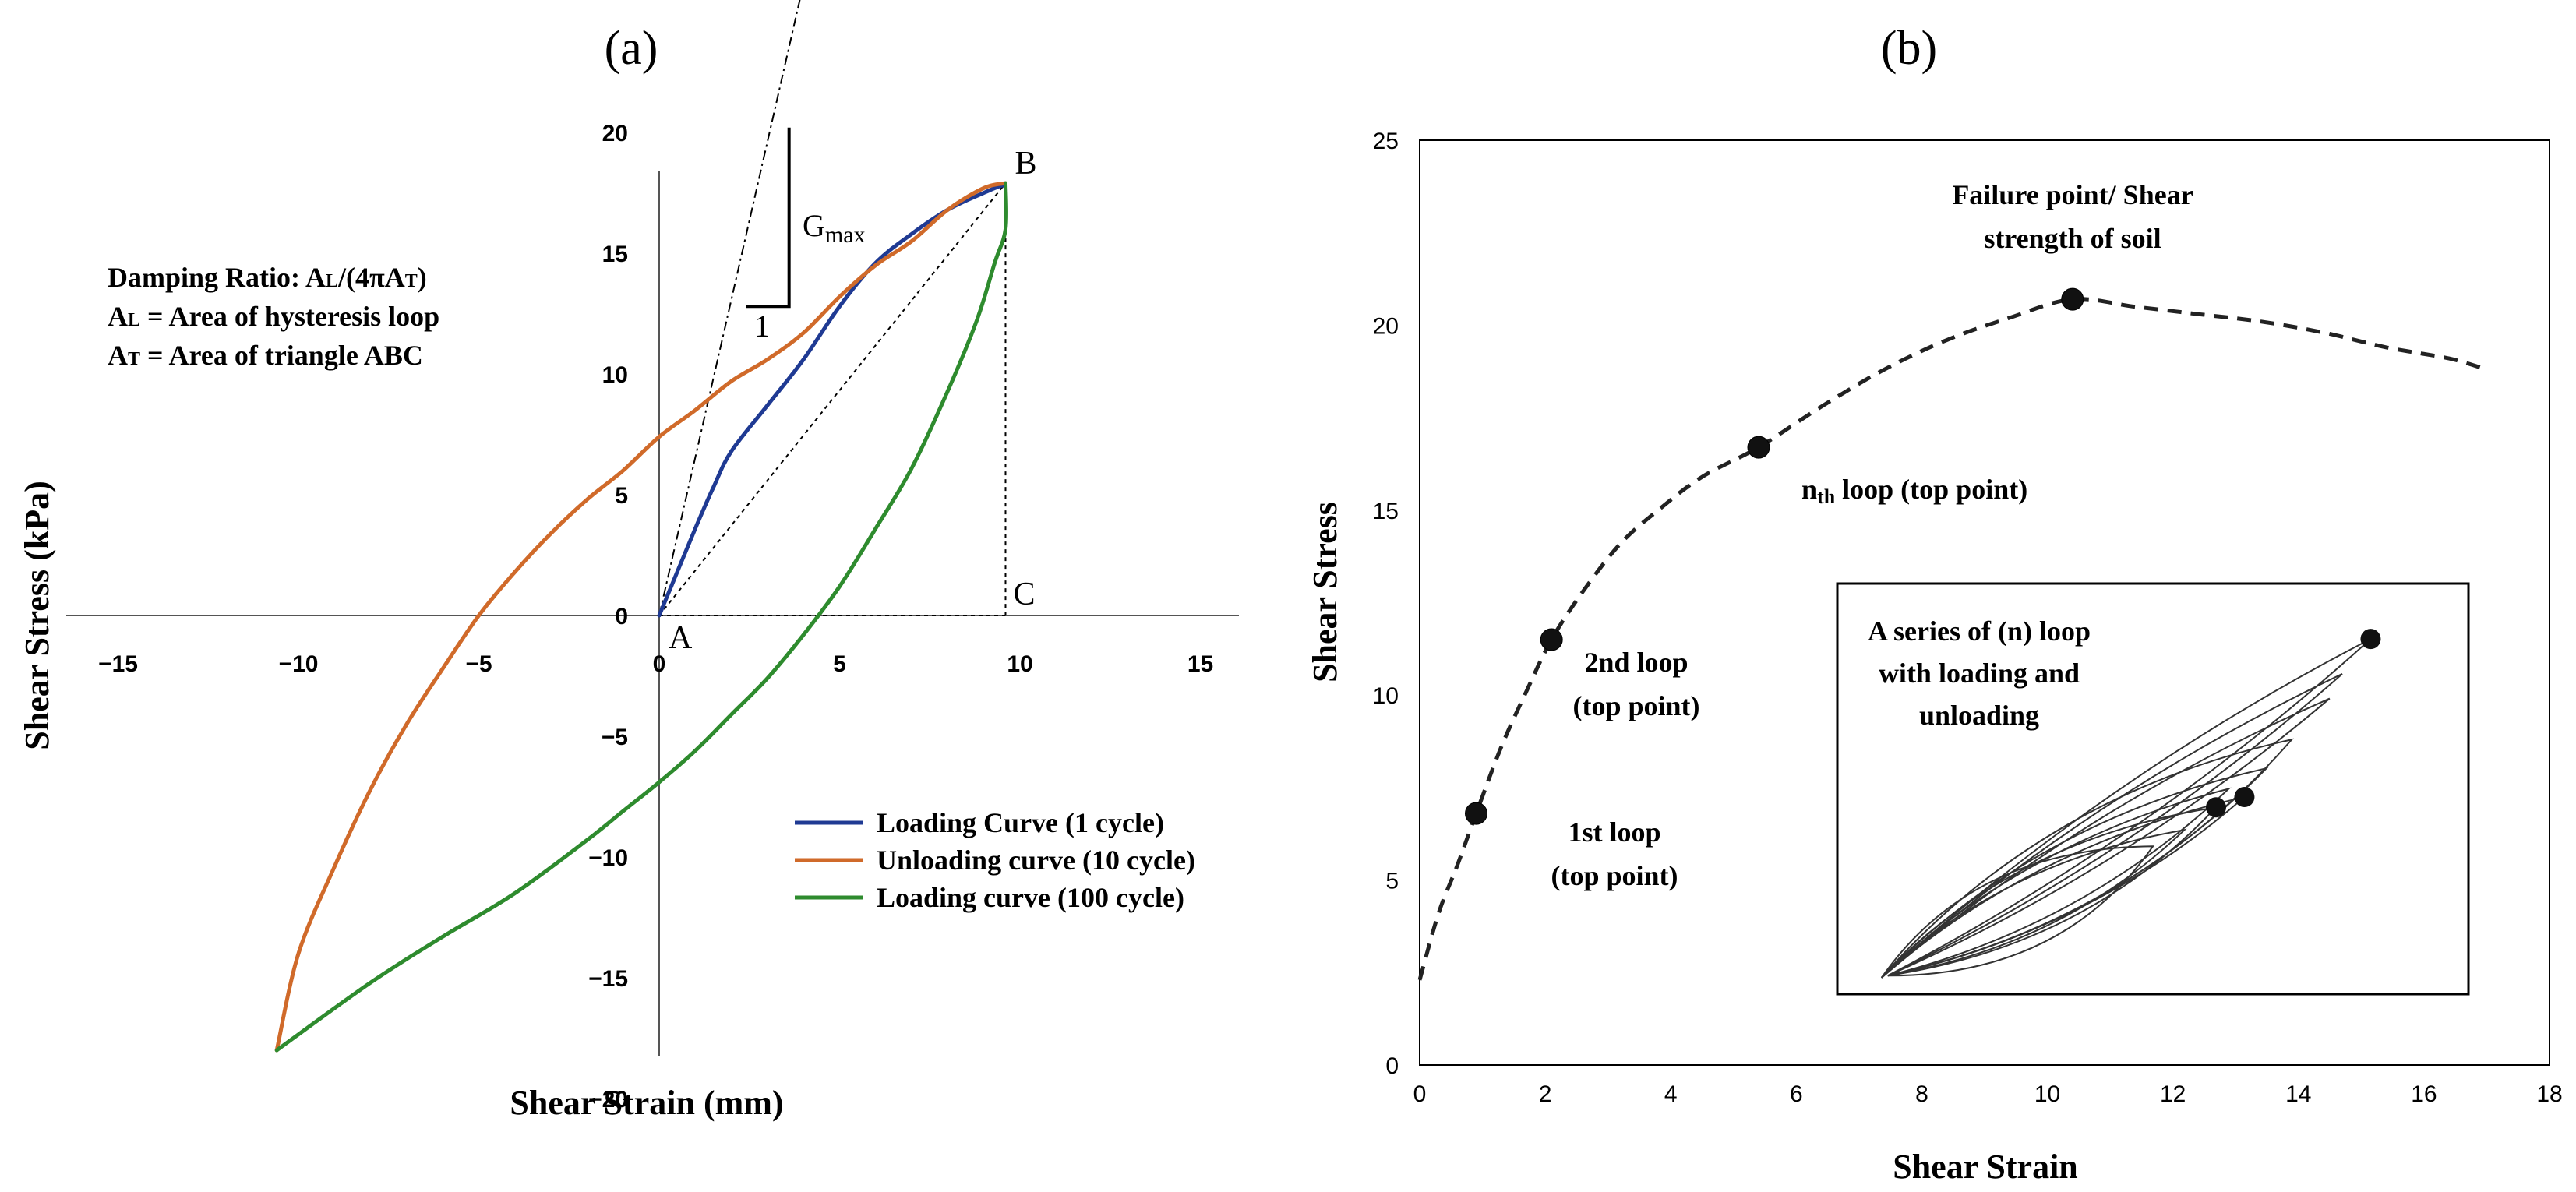 The image size is (2576, 1192). I want to click on nth-loop-annotation: nth loop (top point), so click(1914, 491).